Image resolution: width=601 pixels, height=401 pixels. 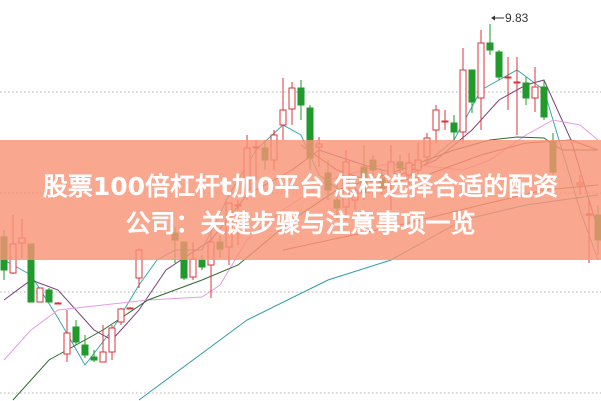 I want to click on high-marker-arrow-icon, so click(x=493, y=18).